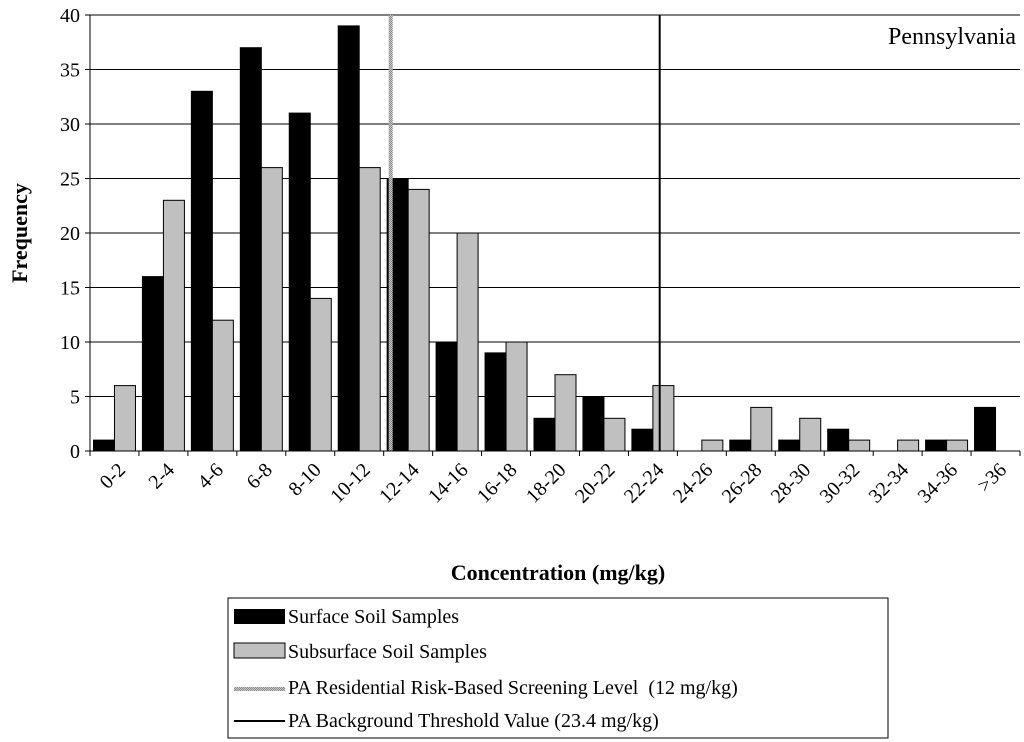  I want to click on legend-swatch-subsurface, so click(259, 650).